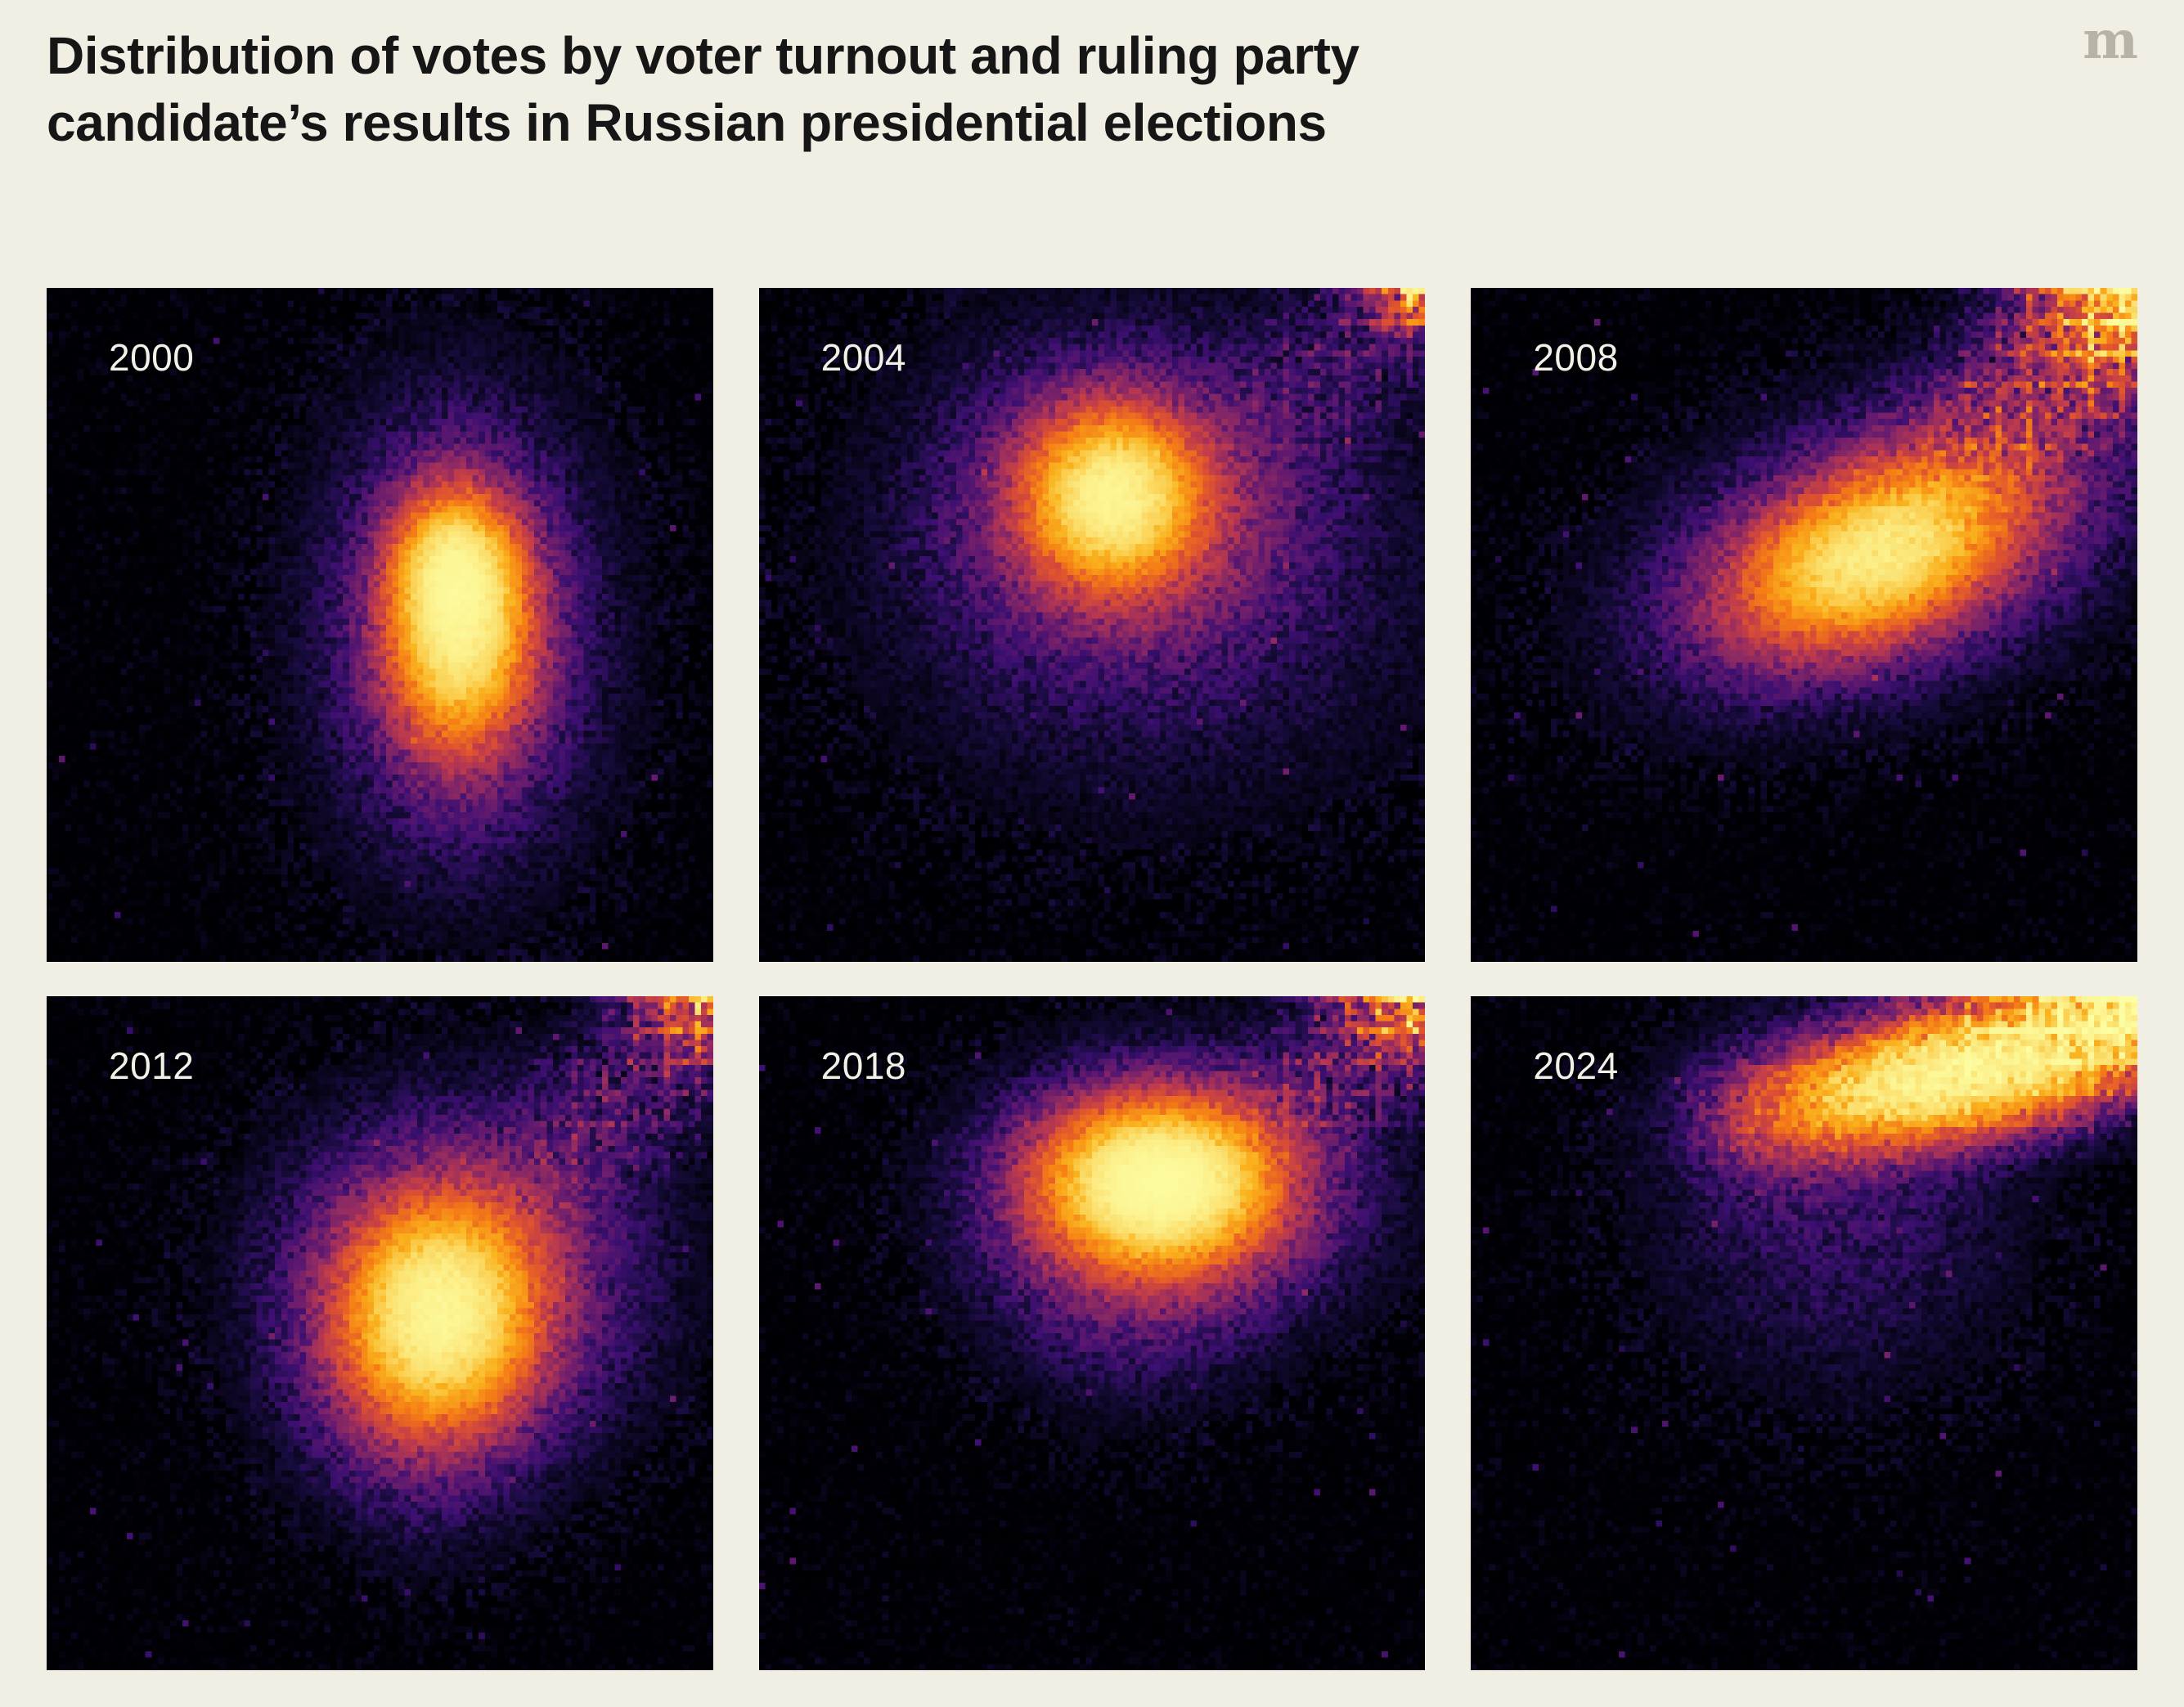  Describe the element at coordinates (863, 1065) in the screenshot. I see `panel-year-label: 2018` at that location.